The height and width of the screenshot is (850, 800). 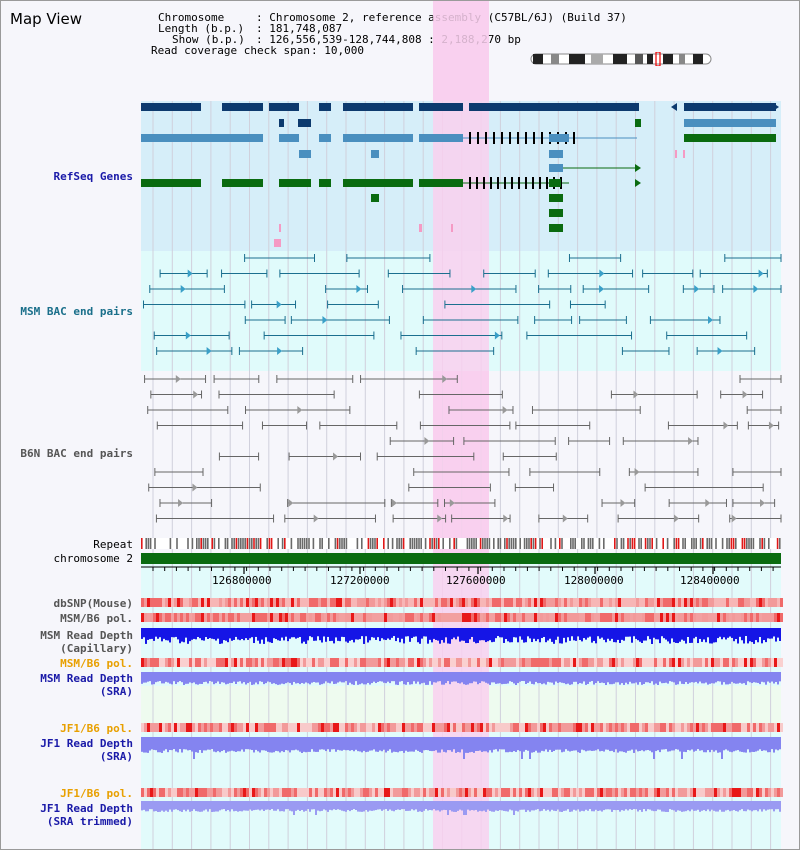 I want to click on track-label-jf1-depth-trimmed-sub: (SRA trimmed), so click(x=89, y=821).